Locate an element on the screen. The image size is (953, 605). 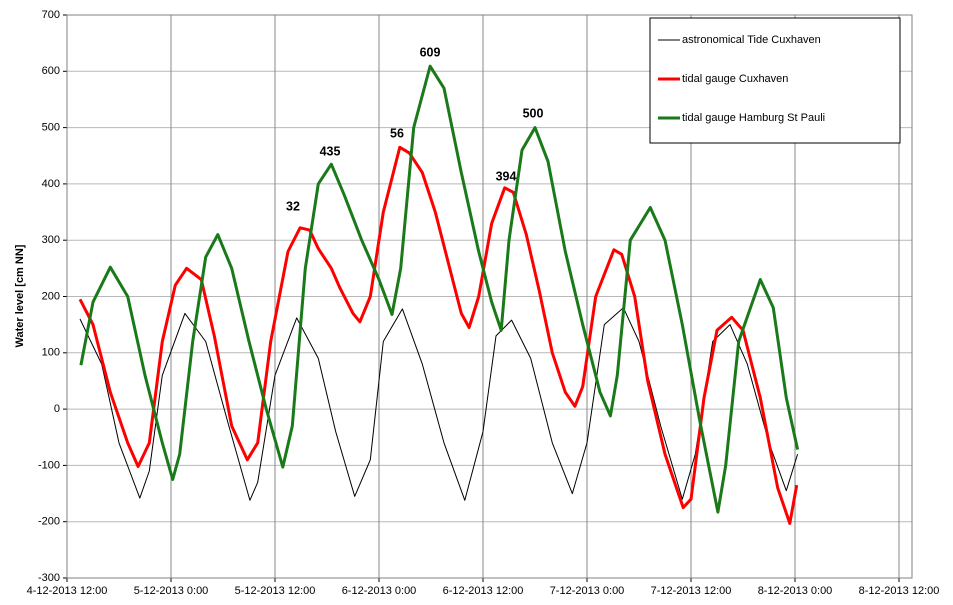
legend-label: astronomical Tide Cuxhaven is located at coordinates (751, 40).